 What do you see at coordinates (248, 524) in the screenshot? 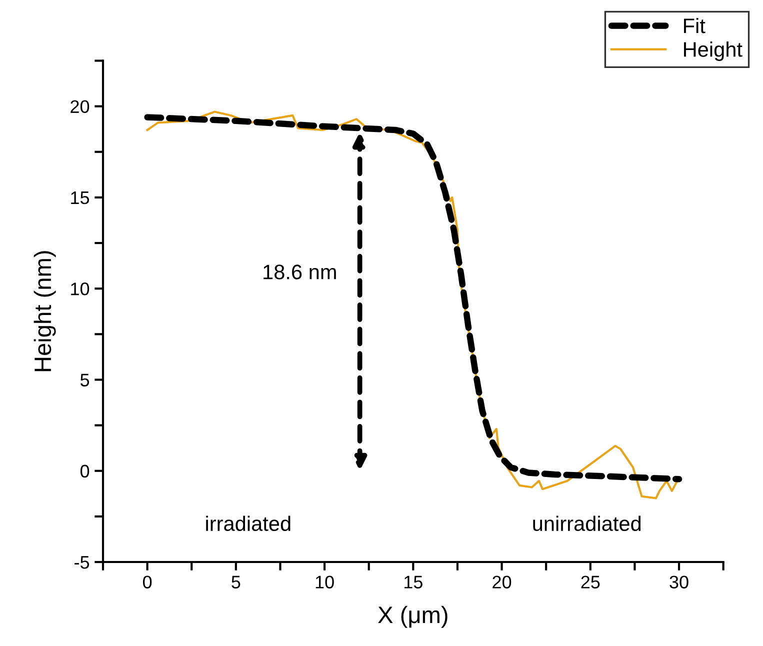
I see `annotation: irradiated` at bounding box center [248, 524].